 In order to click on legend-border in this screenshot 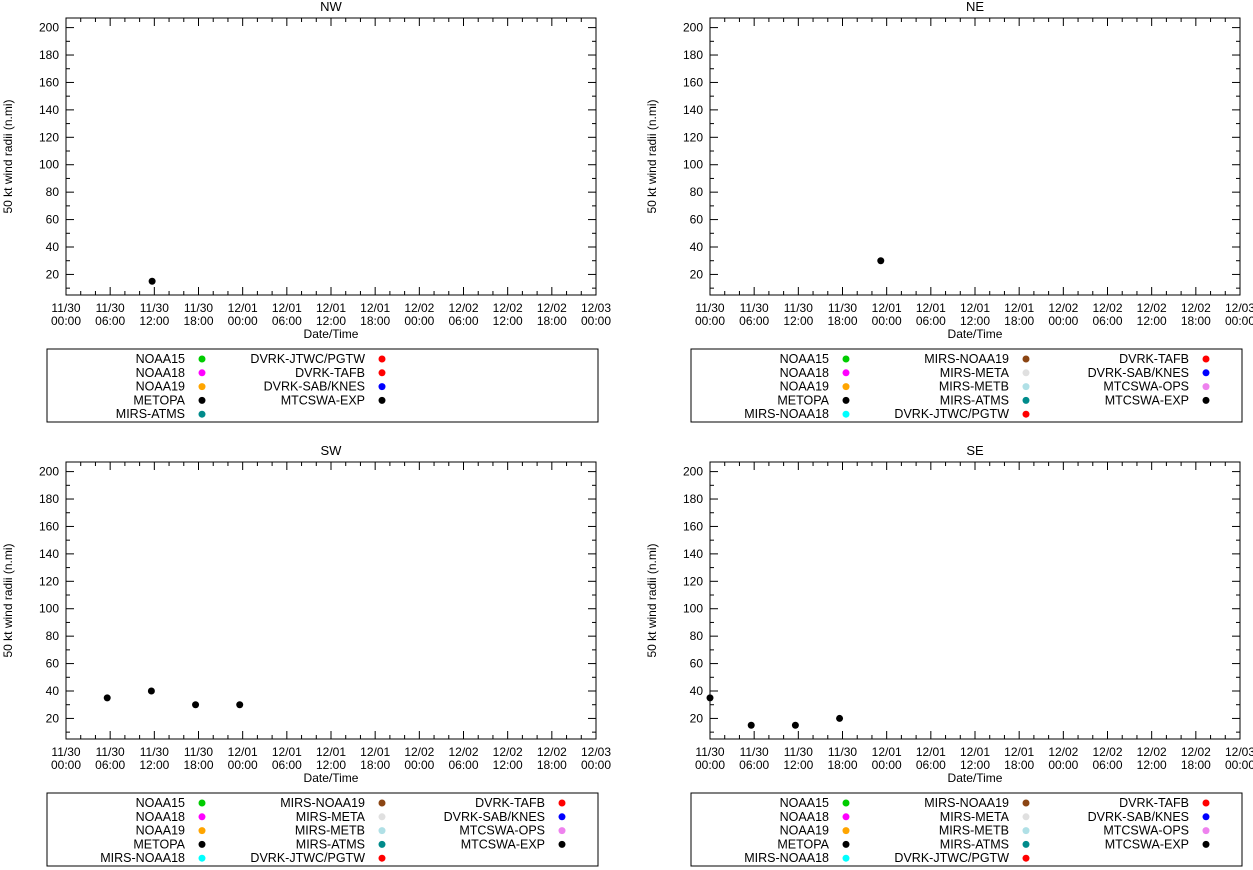, I will do `click(322, 829)`.